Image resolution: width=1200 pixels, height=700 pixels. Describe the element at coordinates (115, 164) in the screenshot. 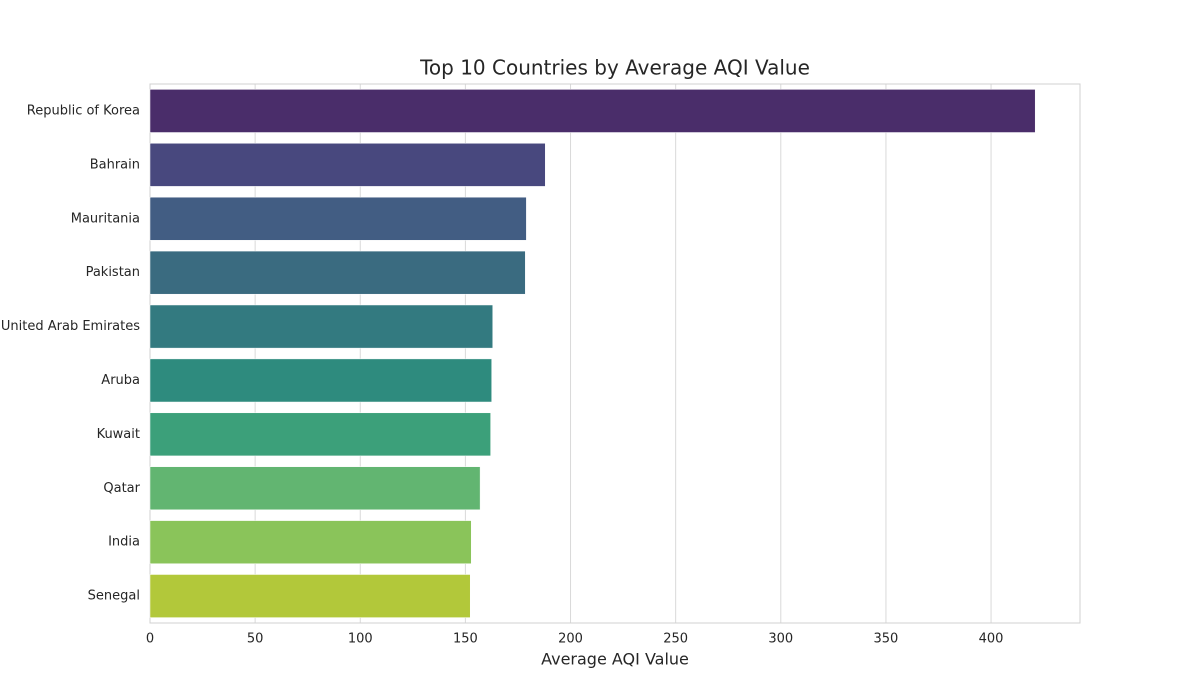

I see `y-tick-label: Bahrain` at that location.